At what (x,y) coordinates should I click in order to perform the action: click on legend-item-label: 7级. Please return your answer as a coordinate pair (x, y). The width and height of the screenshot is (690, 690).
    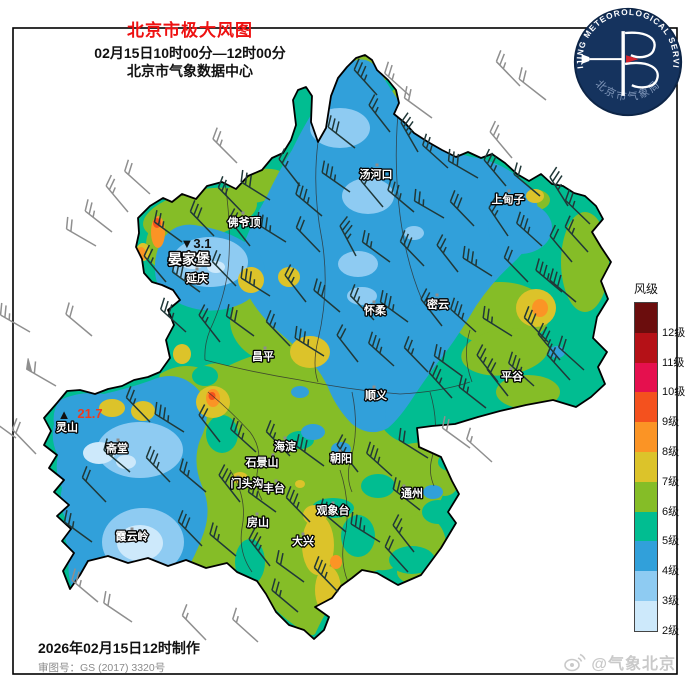
    Looking at the image, I should click on (671, 481).